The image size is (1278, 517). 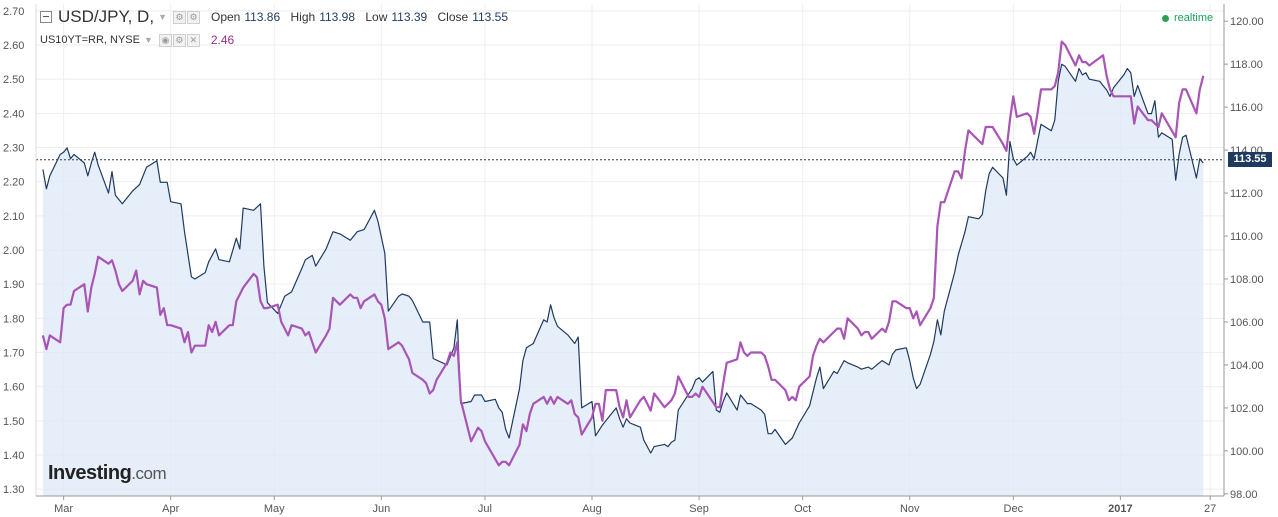 What do you see at coordinates (1246, 108) in the screenshot?
I see `right-tick-label: 116.00` at bounding box center [1246, 108].